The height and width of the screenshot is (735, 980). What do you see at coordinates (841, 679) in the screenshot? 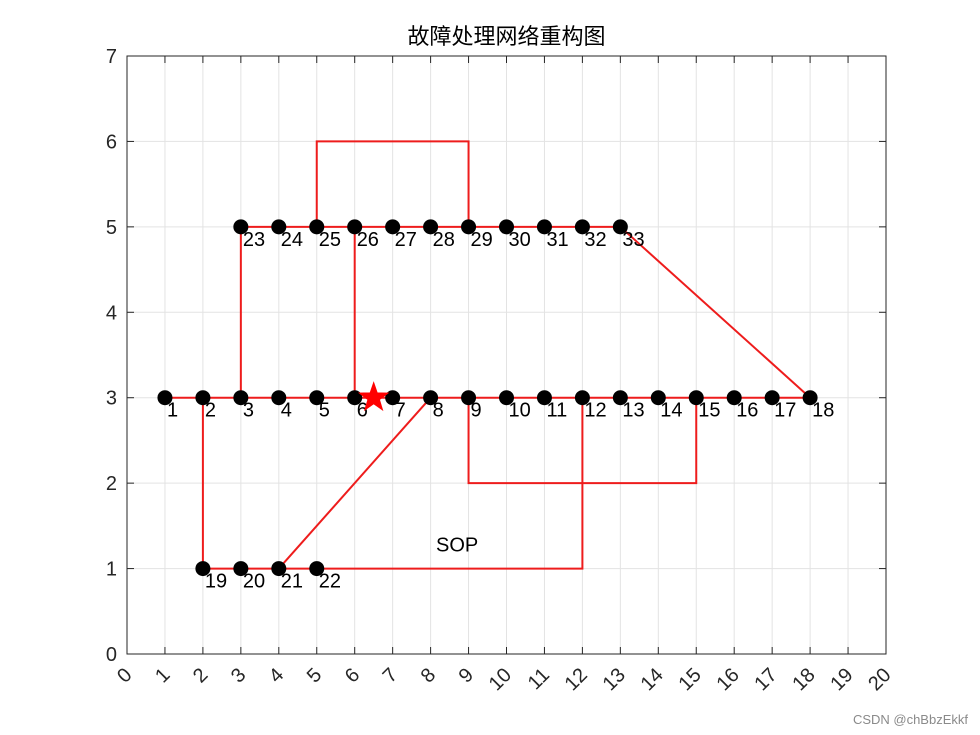
I see `x-tick-label: 19` at bounding box center [841, 679].